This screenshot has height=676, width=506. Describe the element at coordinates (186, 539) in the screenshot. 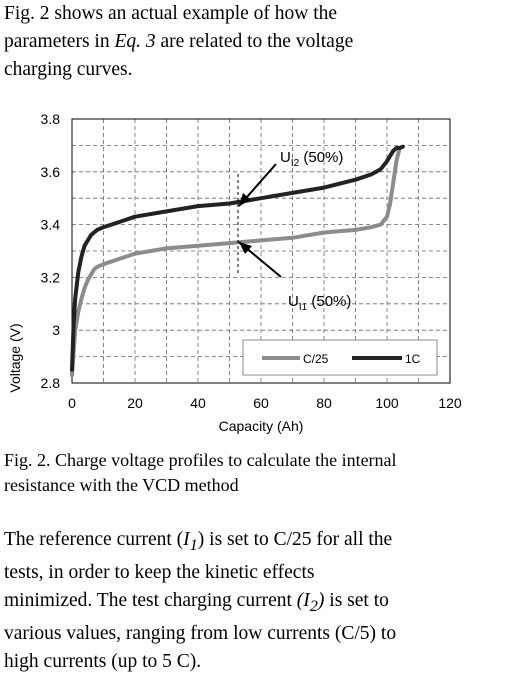

I see `current-symbol-i1: I` at that location.